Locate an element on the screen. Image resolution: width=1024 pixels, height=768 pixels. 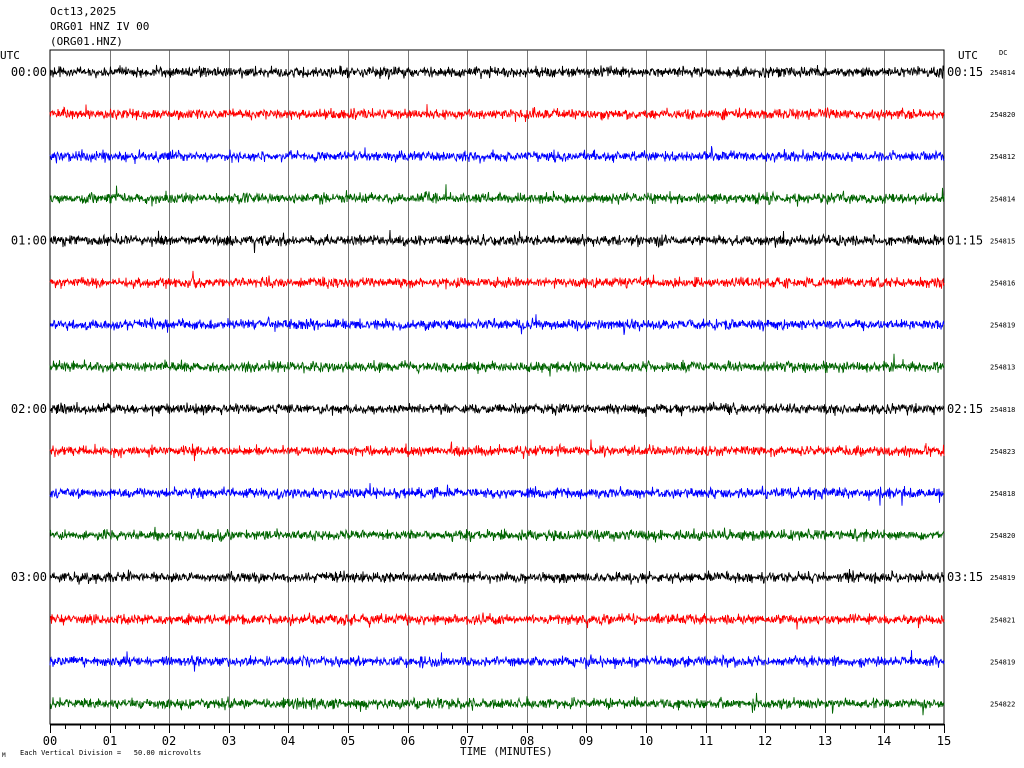
right-time-label: 01:15 is located at coordinates (965, 240).